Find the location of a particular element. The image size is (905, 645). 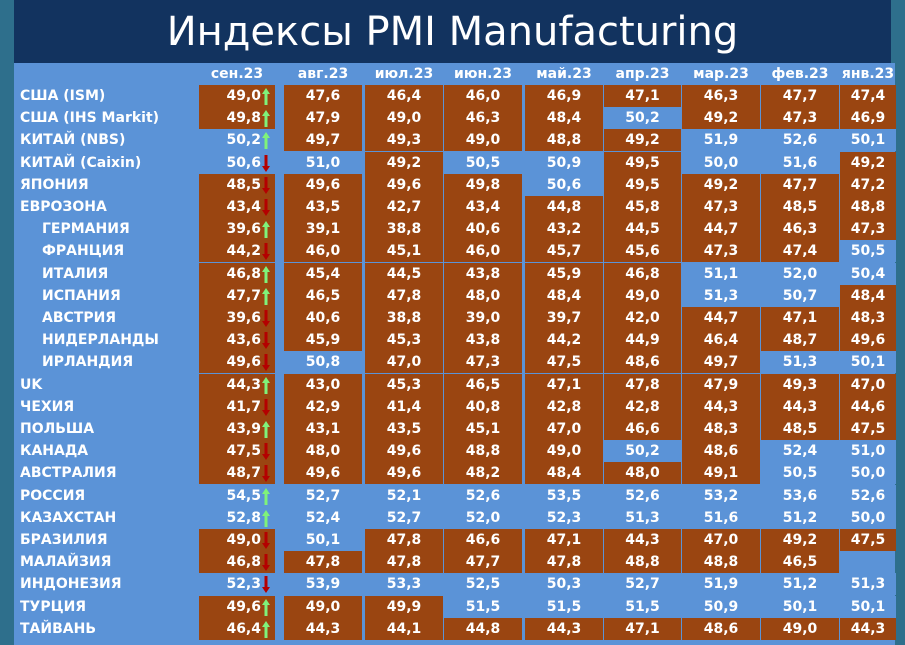

value-cell: 51,6 is located at coordinates (721, 517).